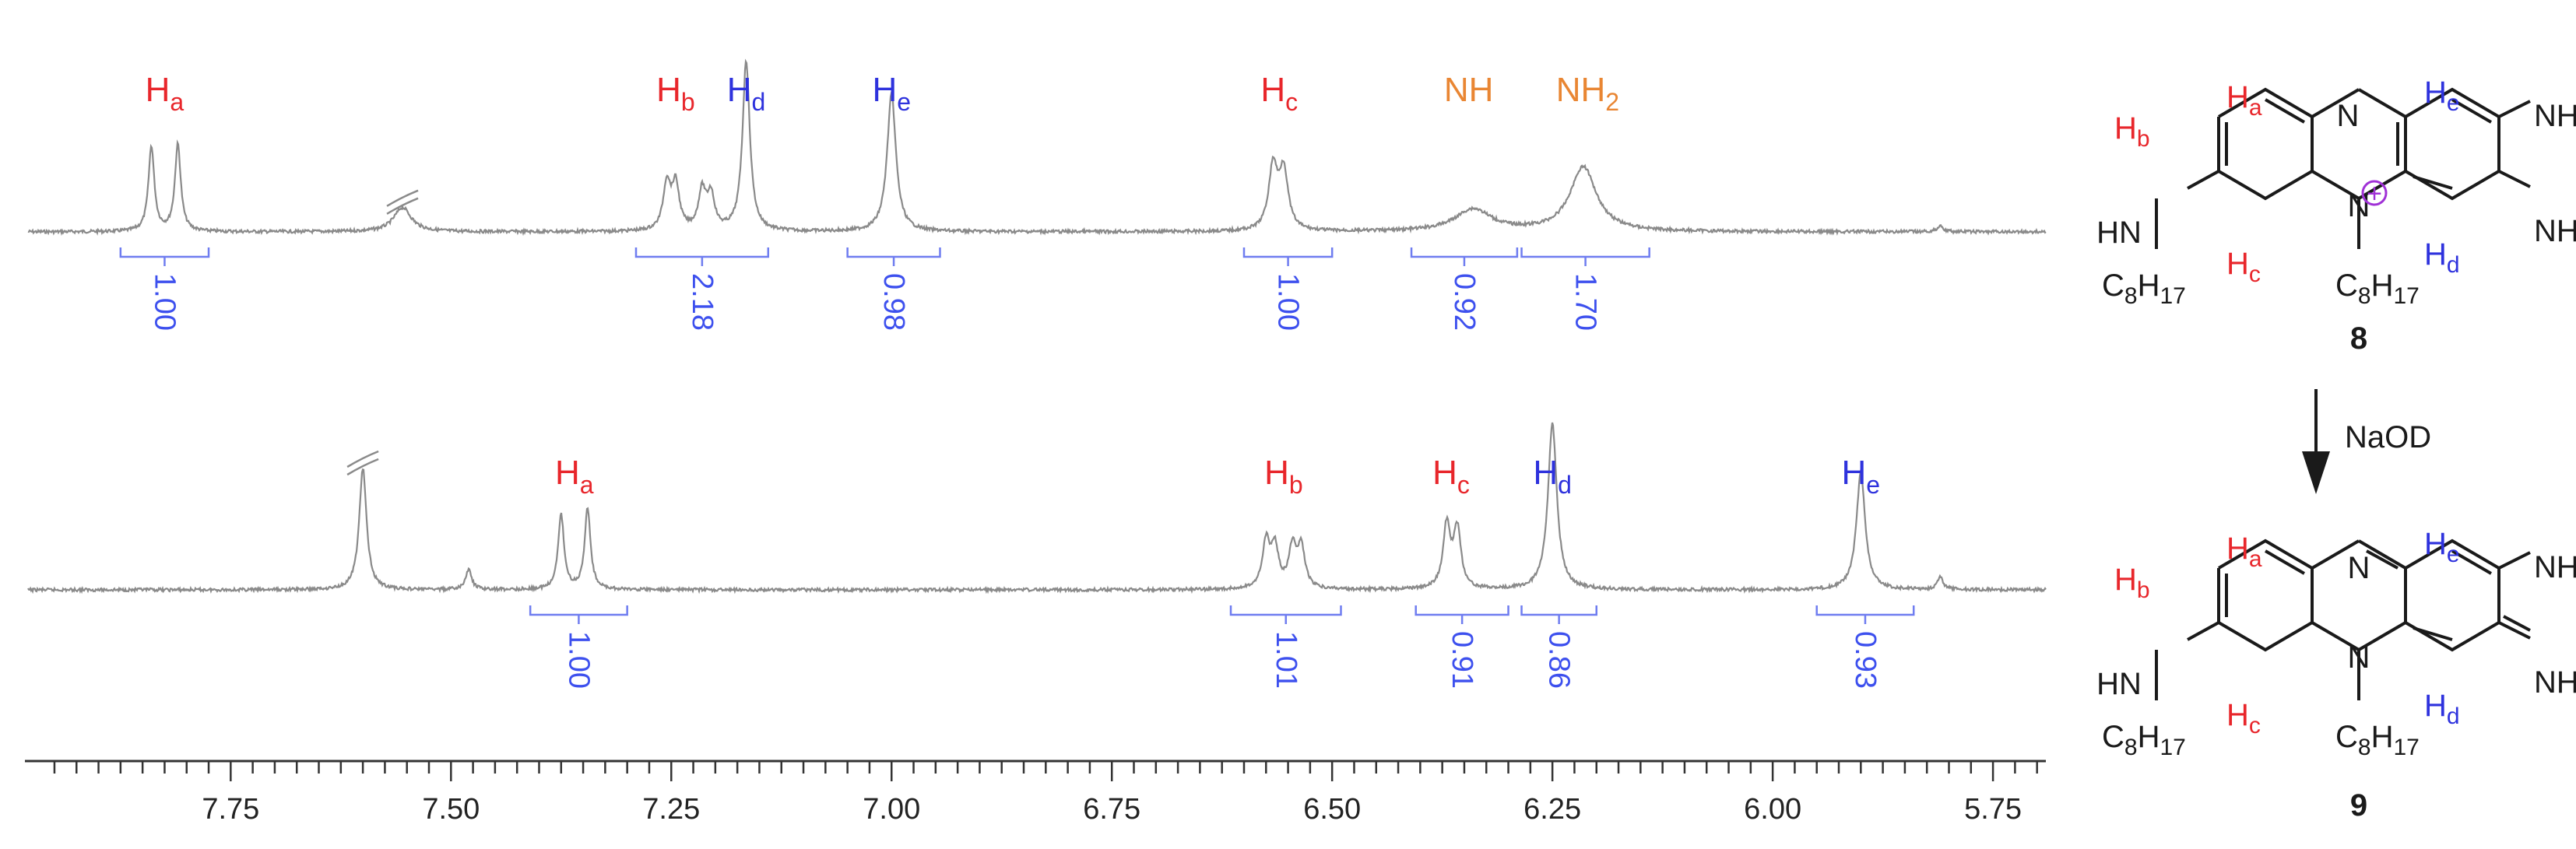 This screenshot has width=2576, height=849. What do you see at coordinates (2244, 552) in the screenshot?
I see `compound-9-ha: Ha` at bounding box center [2244, 552].